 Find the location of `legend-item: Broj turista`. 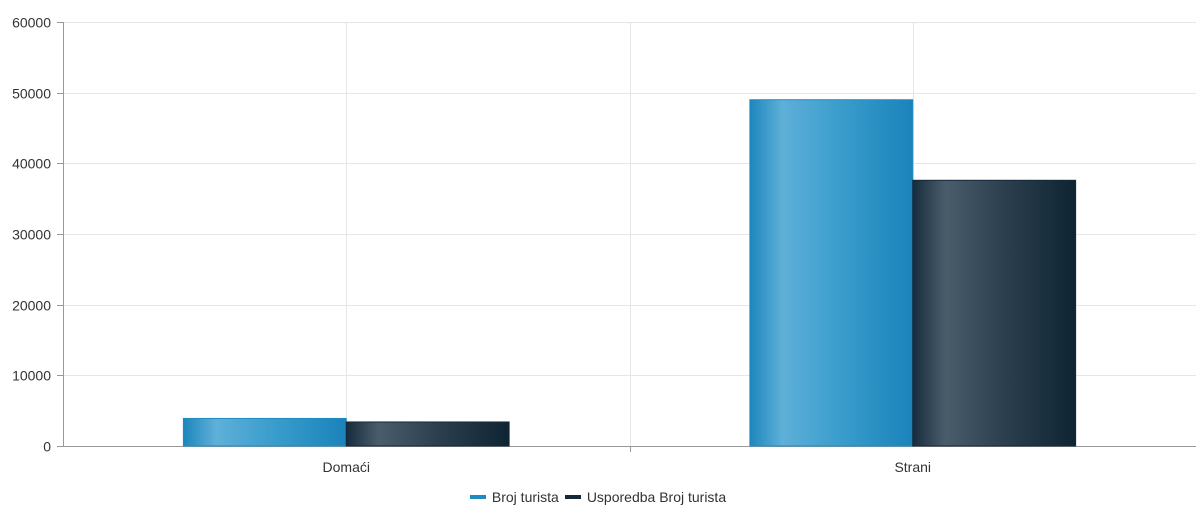

legend-item: Broj turista is located at coordinates (514, 497).